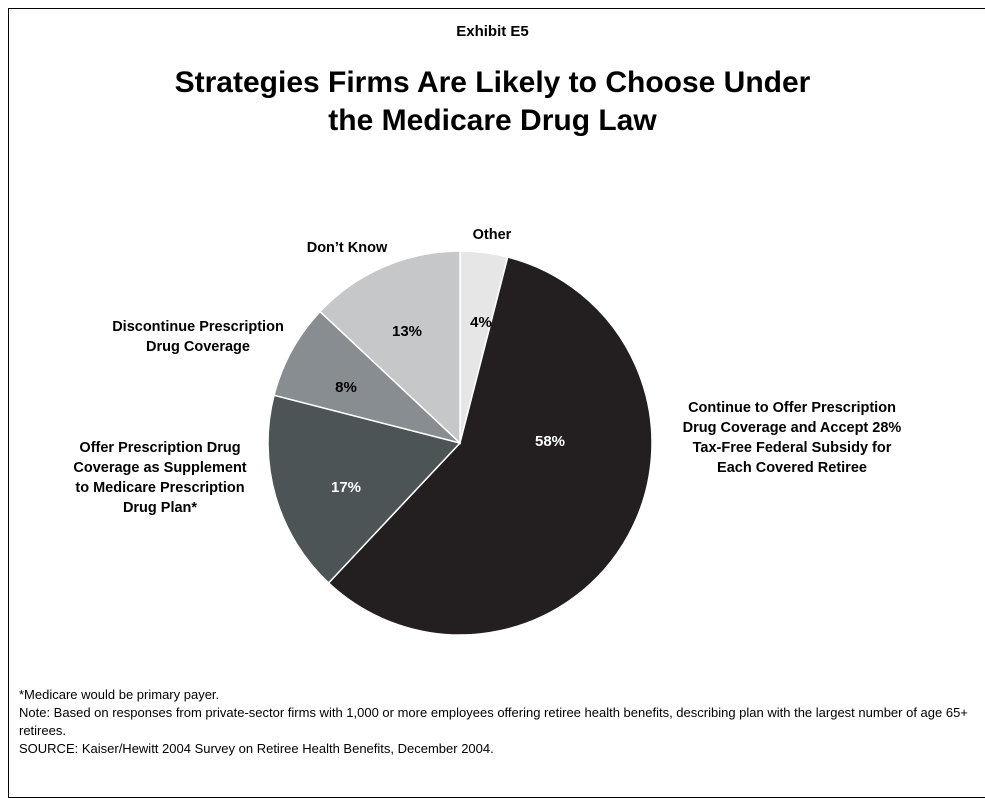 This screenshot has width=985, height=798. Describe the element at coordinates (198, 347) in the screenshot. I see `category-label-discontinue-line: Drug Coverage` at that location.